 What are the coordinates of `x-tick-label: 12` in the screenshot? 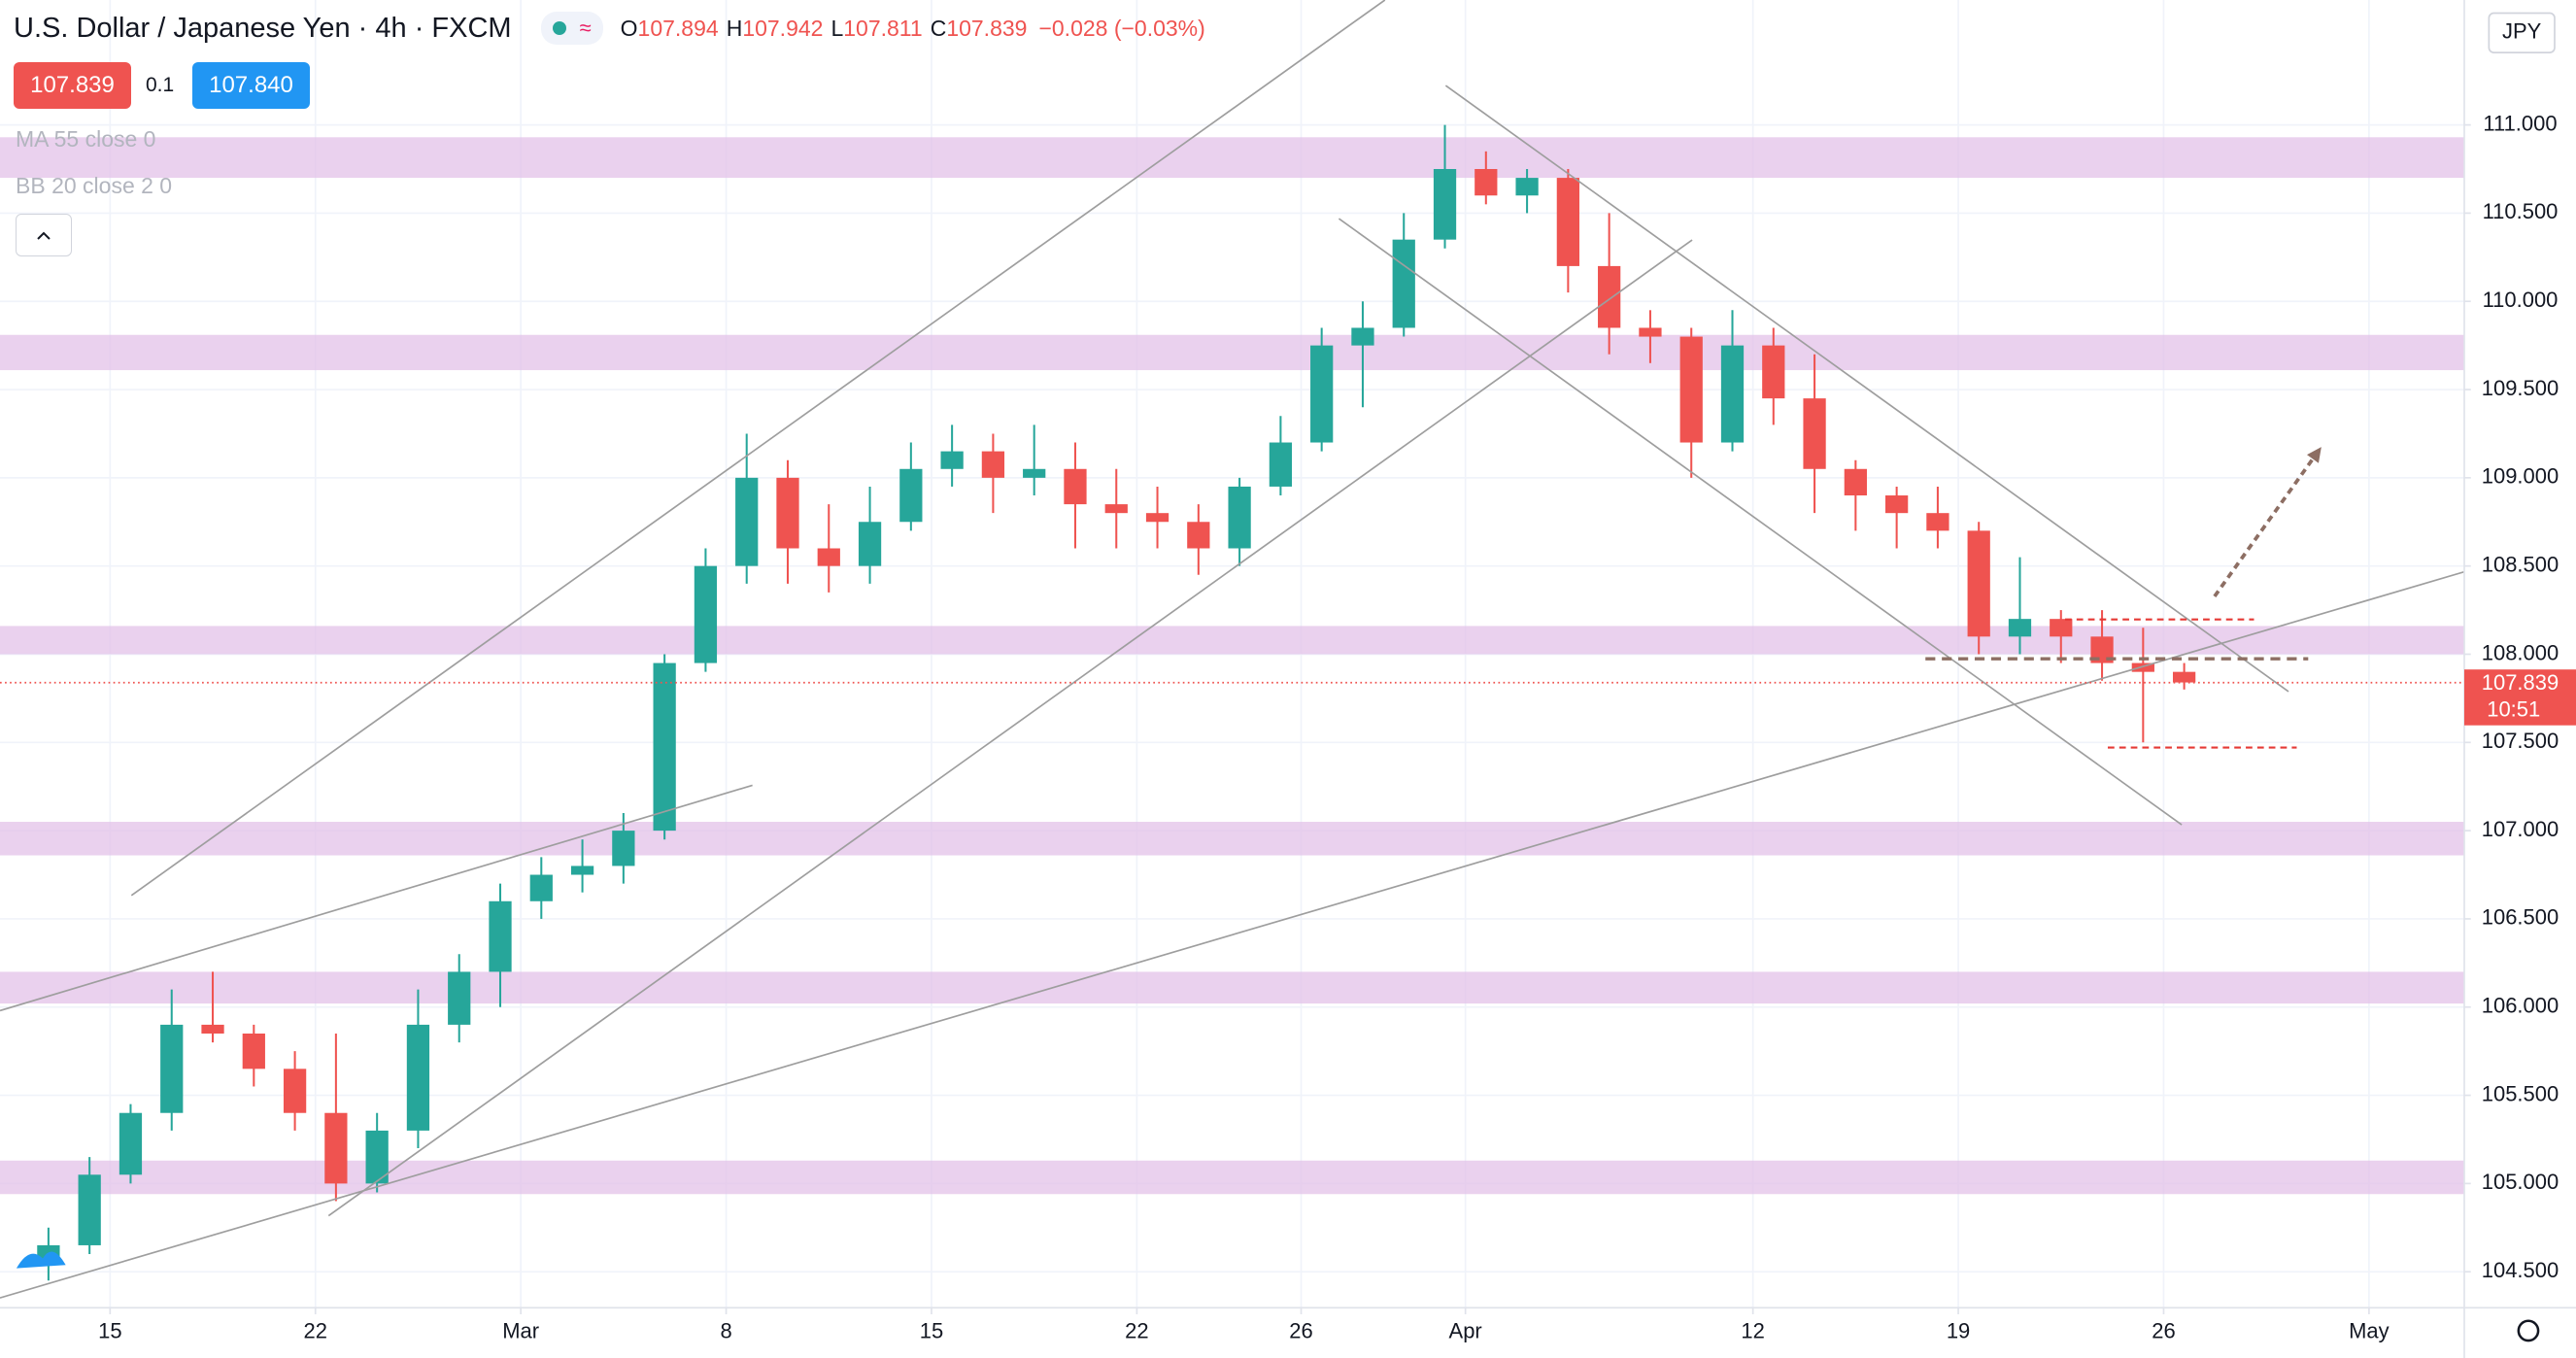 It's located at (1752, 1330).